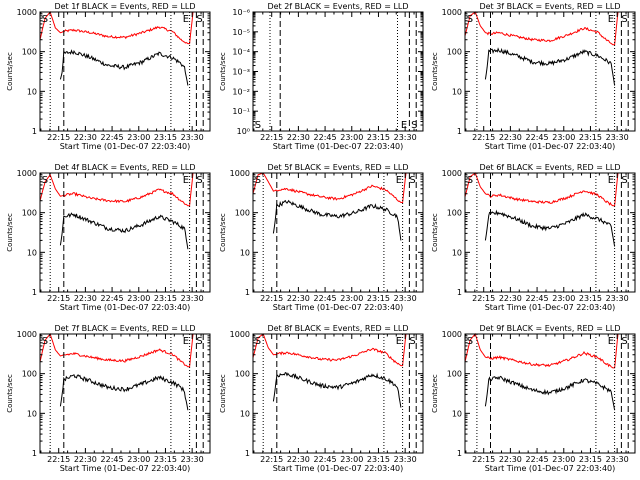 The height and width of the screenshot is (480, 640). What do you see at coordinates (241, 91) in the screenshot?
I see `y-tick-label: 10⁻²` at bounding box center [241, 91].